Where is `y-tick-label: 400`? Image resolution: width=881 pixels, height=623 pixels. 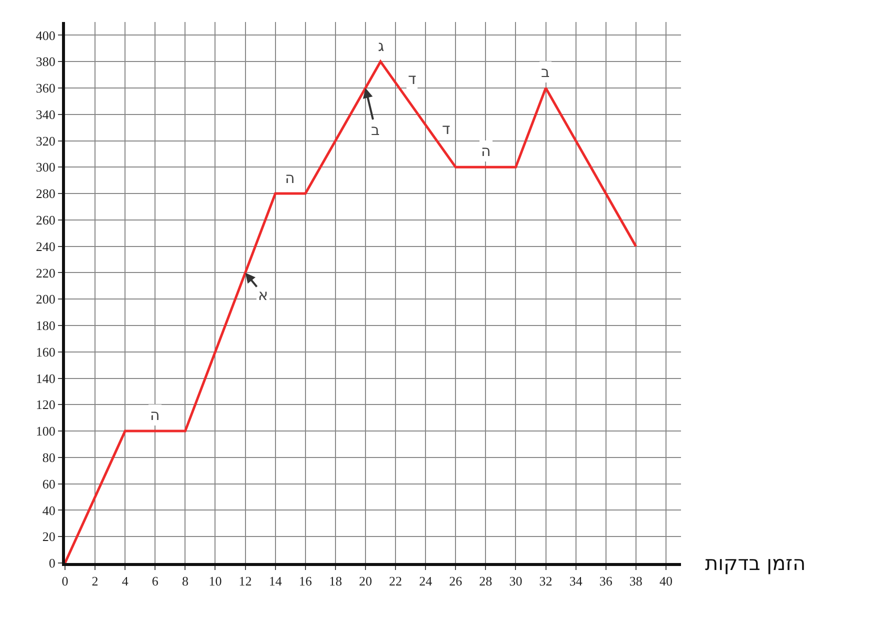
y-tick-label: 400 is located at coordinates (46, 35).